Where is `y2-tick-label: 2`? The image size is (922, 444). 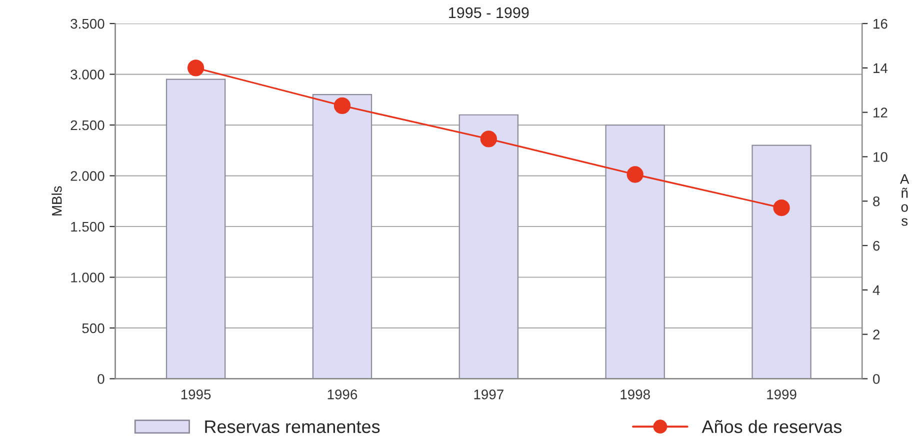
y2-tick-label: 2 is located at coordinates (876, 335).